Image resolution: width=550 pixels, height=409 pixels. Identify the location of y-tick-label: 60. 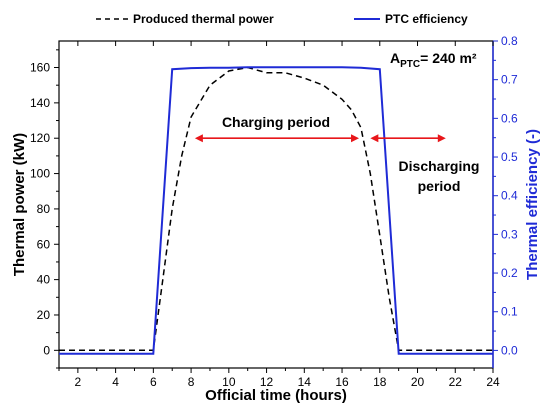
(44, 244).